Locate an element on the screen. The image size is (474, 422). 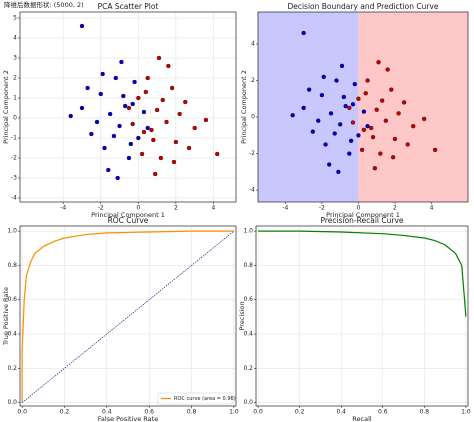
chart-title: Decision Boundary and Prediction Curve is located at coordinates (362, 6).